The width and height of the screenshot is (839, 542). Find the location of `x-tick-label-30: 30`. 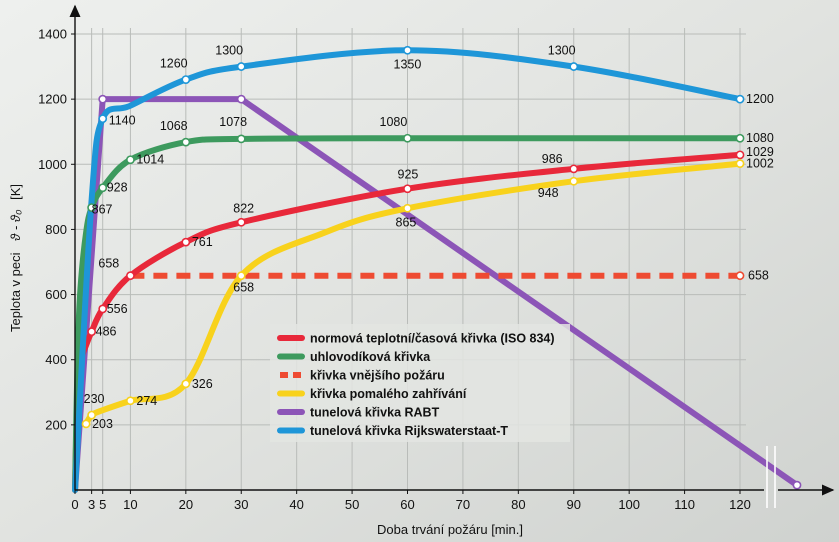

x-tick-label-30: 30 is located at coordinates (241, 504).